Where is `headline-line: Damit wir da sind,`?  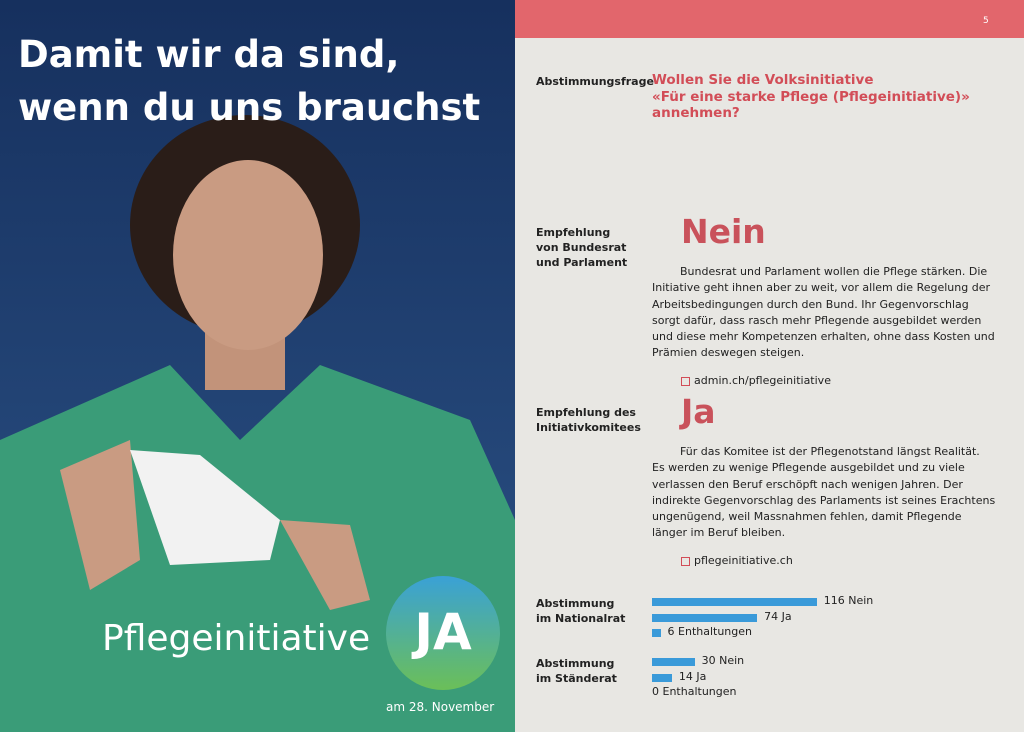
headline-line: Damit wir da sind, is located at coordinates (209, 54).